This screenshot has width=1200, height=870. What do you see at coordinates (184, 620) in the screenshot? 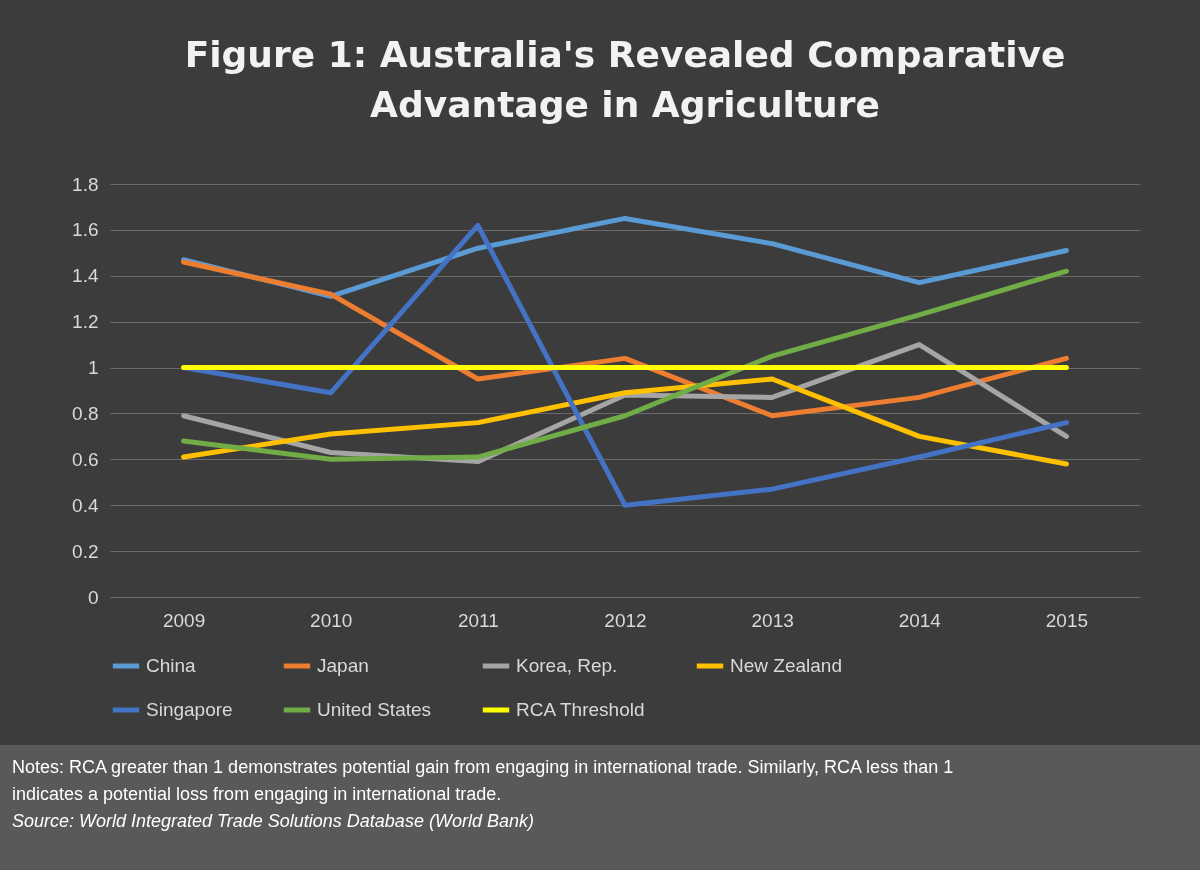
I see `x-tick-label: 2009` at bounding box center [184, 620].